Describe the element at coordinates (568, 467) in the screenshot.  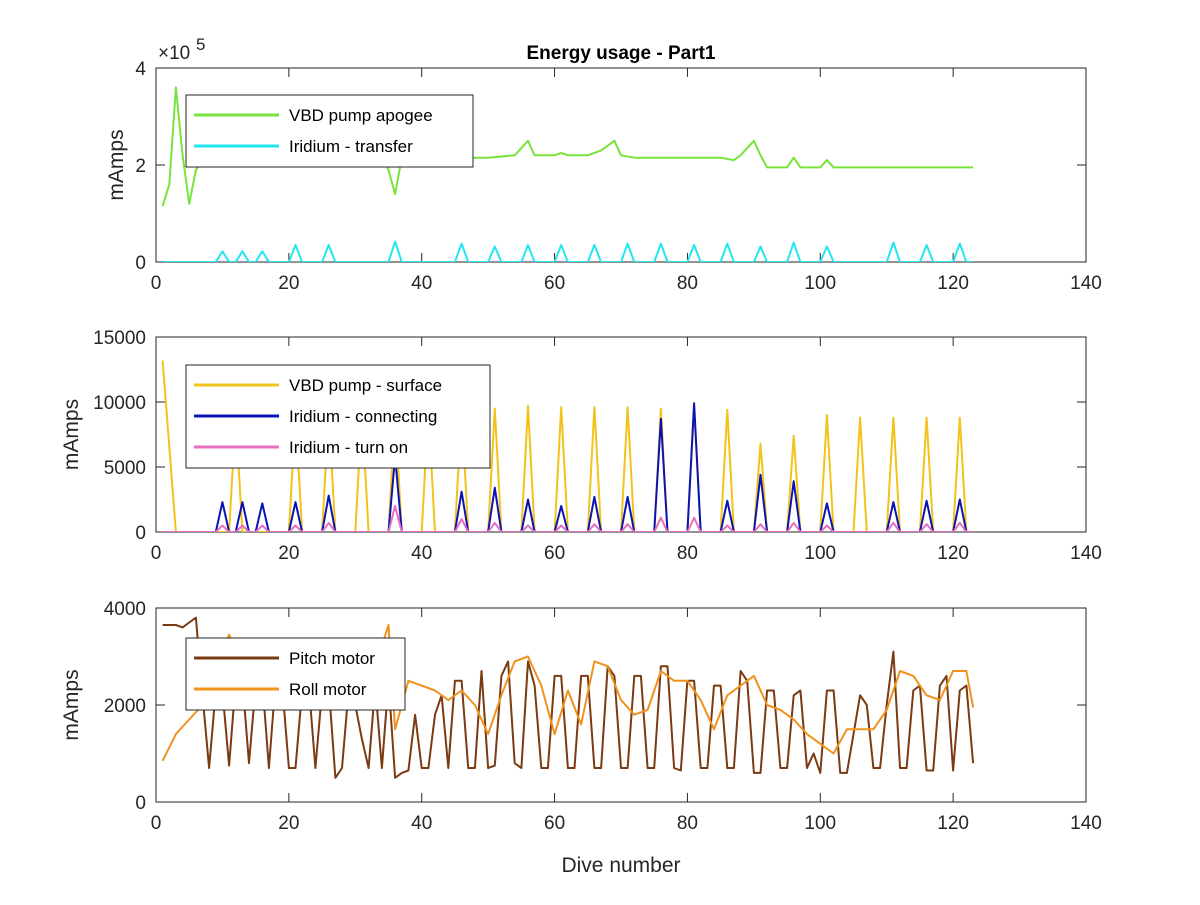
I see `series-line-iridium-connecting` at that location.